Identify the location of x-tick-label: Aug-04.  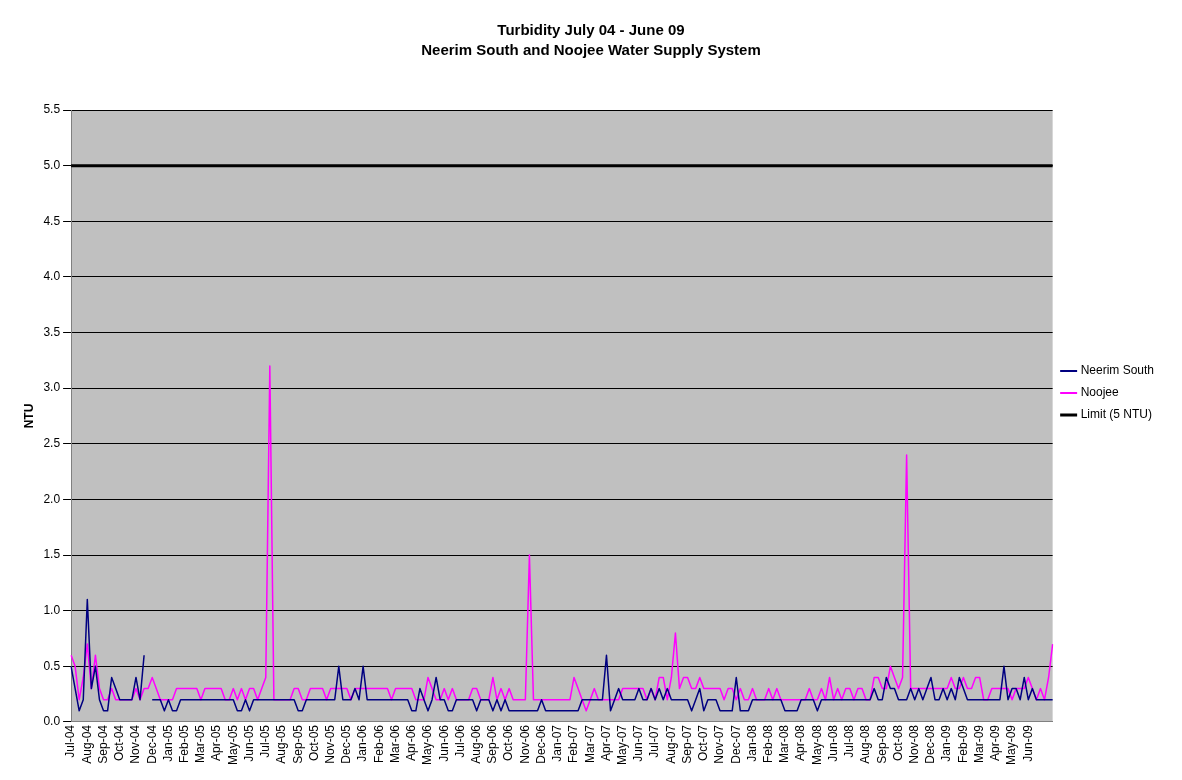
(86, 744).